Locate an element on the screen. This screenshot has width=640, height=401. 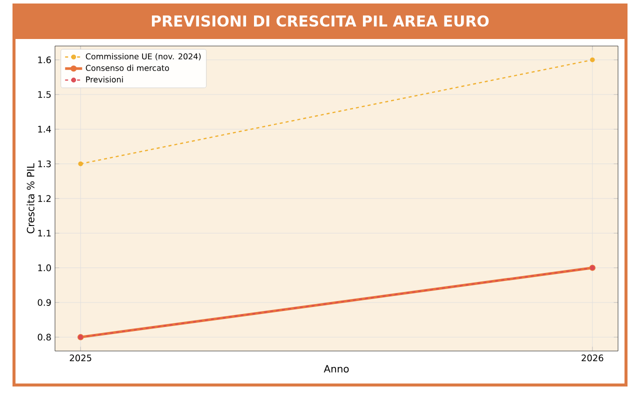
chart-title: PREVISIONI DI CRESCITA PIL AREA EURO is located at coordinates (320, 21).